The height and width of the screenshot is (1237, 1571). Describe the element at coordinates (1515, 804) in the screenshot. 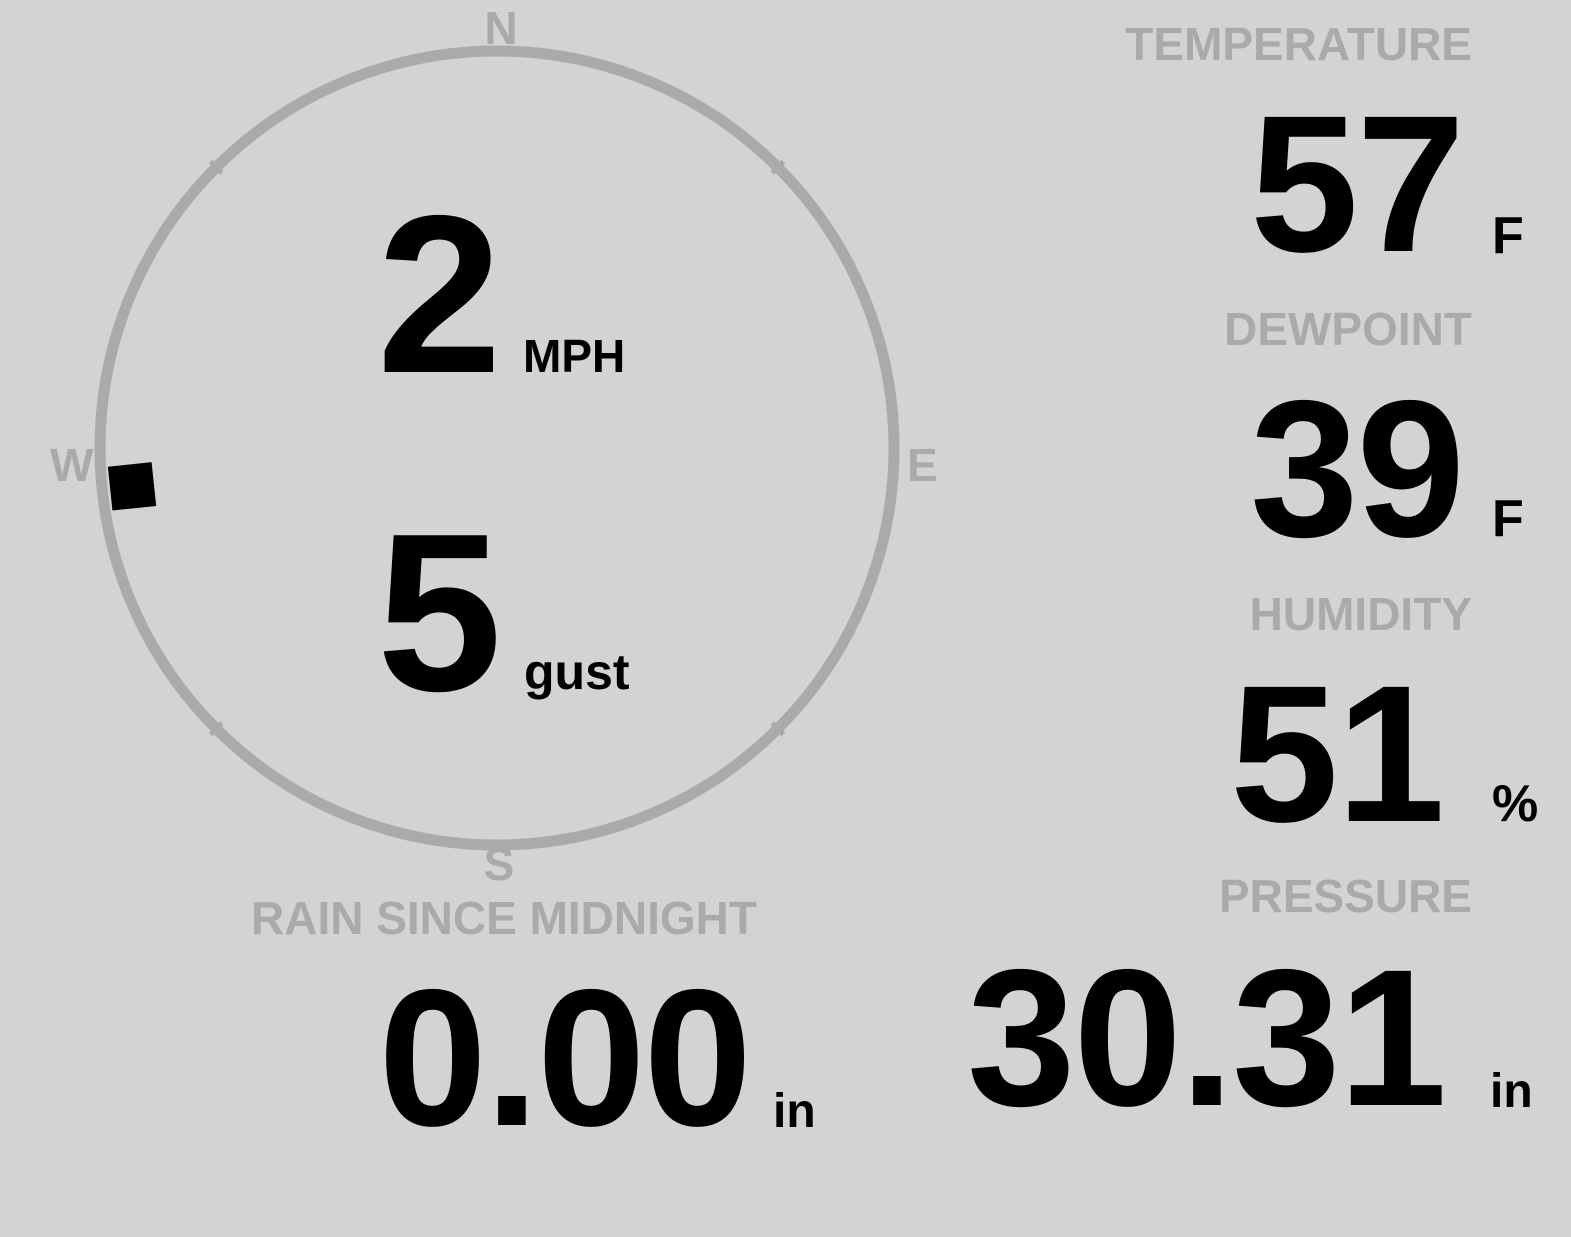

I see `humidity-unit: %` at that location.